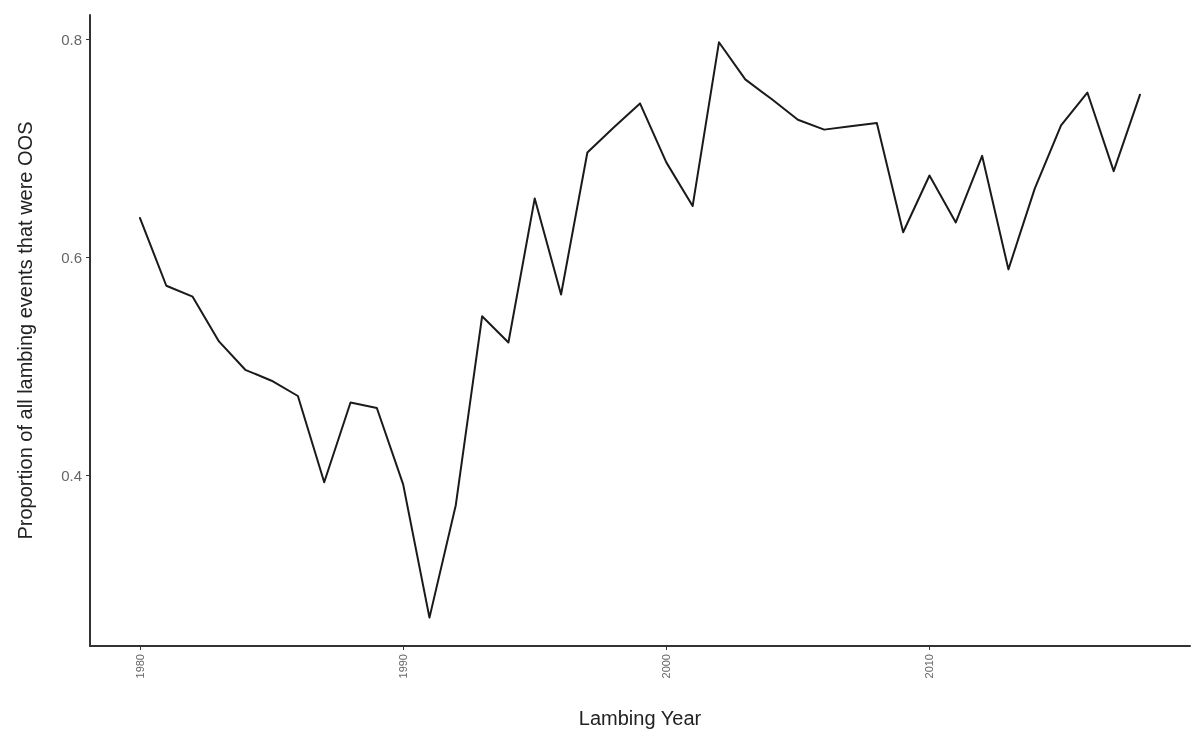  What do you see at coordinates (71, 39) in the screenshot?
I see `y-tick-label: 0.8` at bounding box center [71, 39].